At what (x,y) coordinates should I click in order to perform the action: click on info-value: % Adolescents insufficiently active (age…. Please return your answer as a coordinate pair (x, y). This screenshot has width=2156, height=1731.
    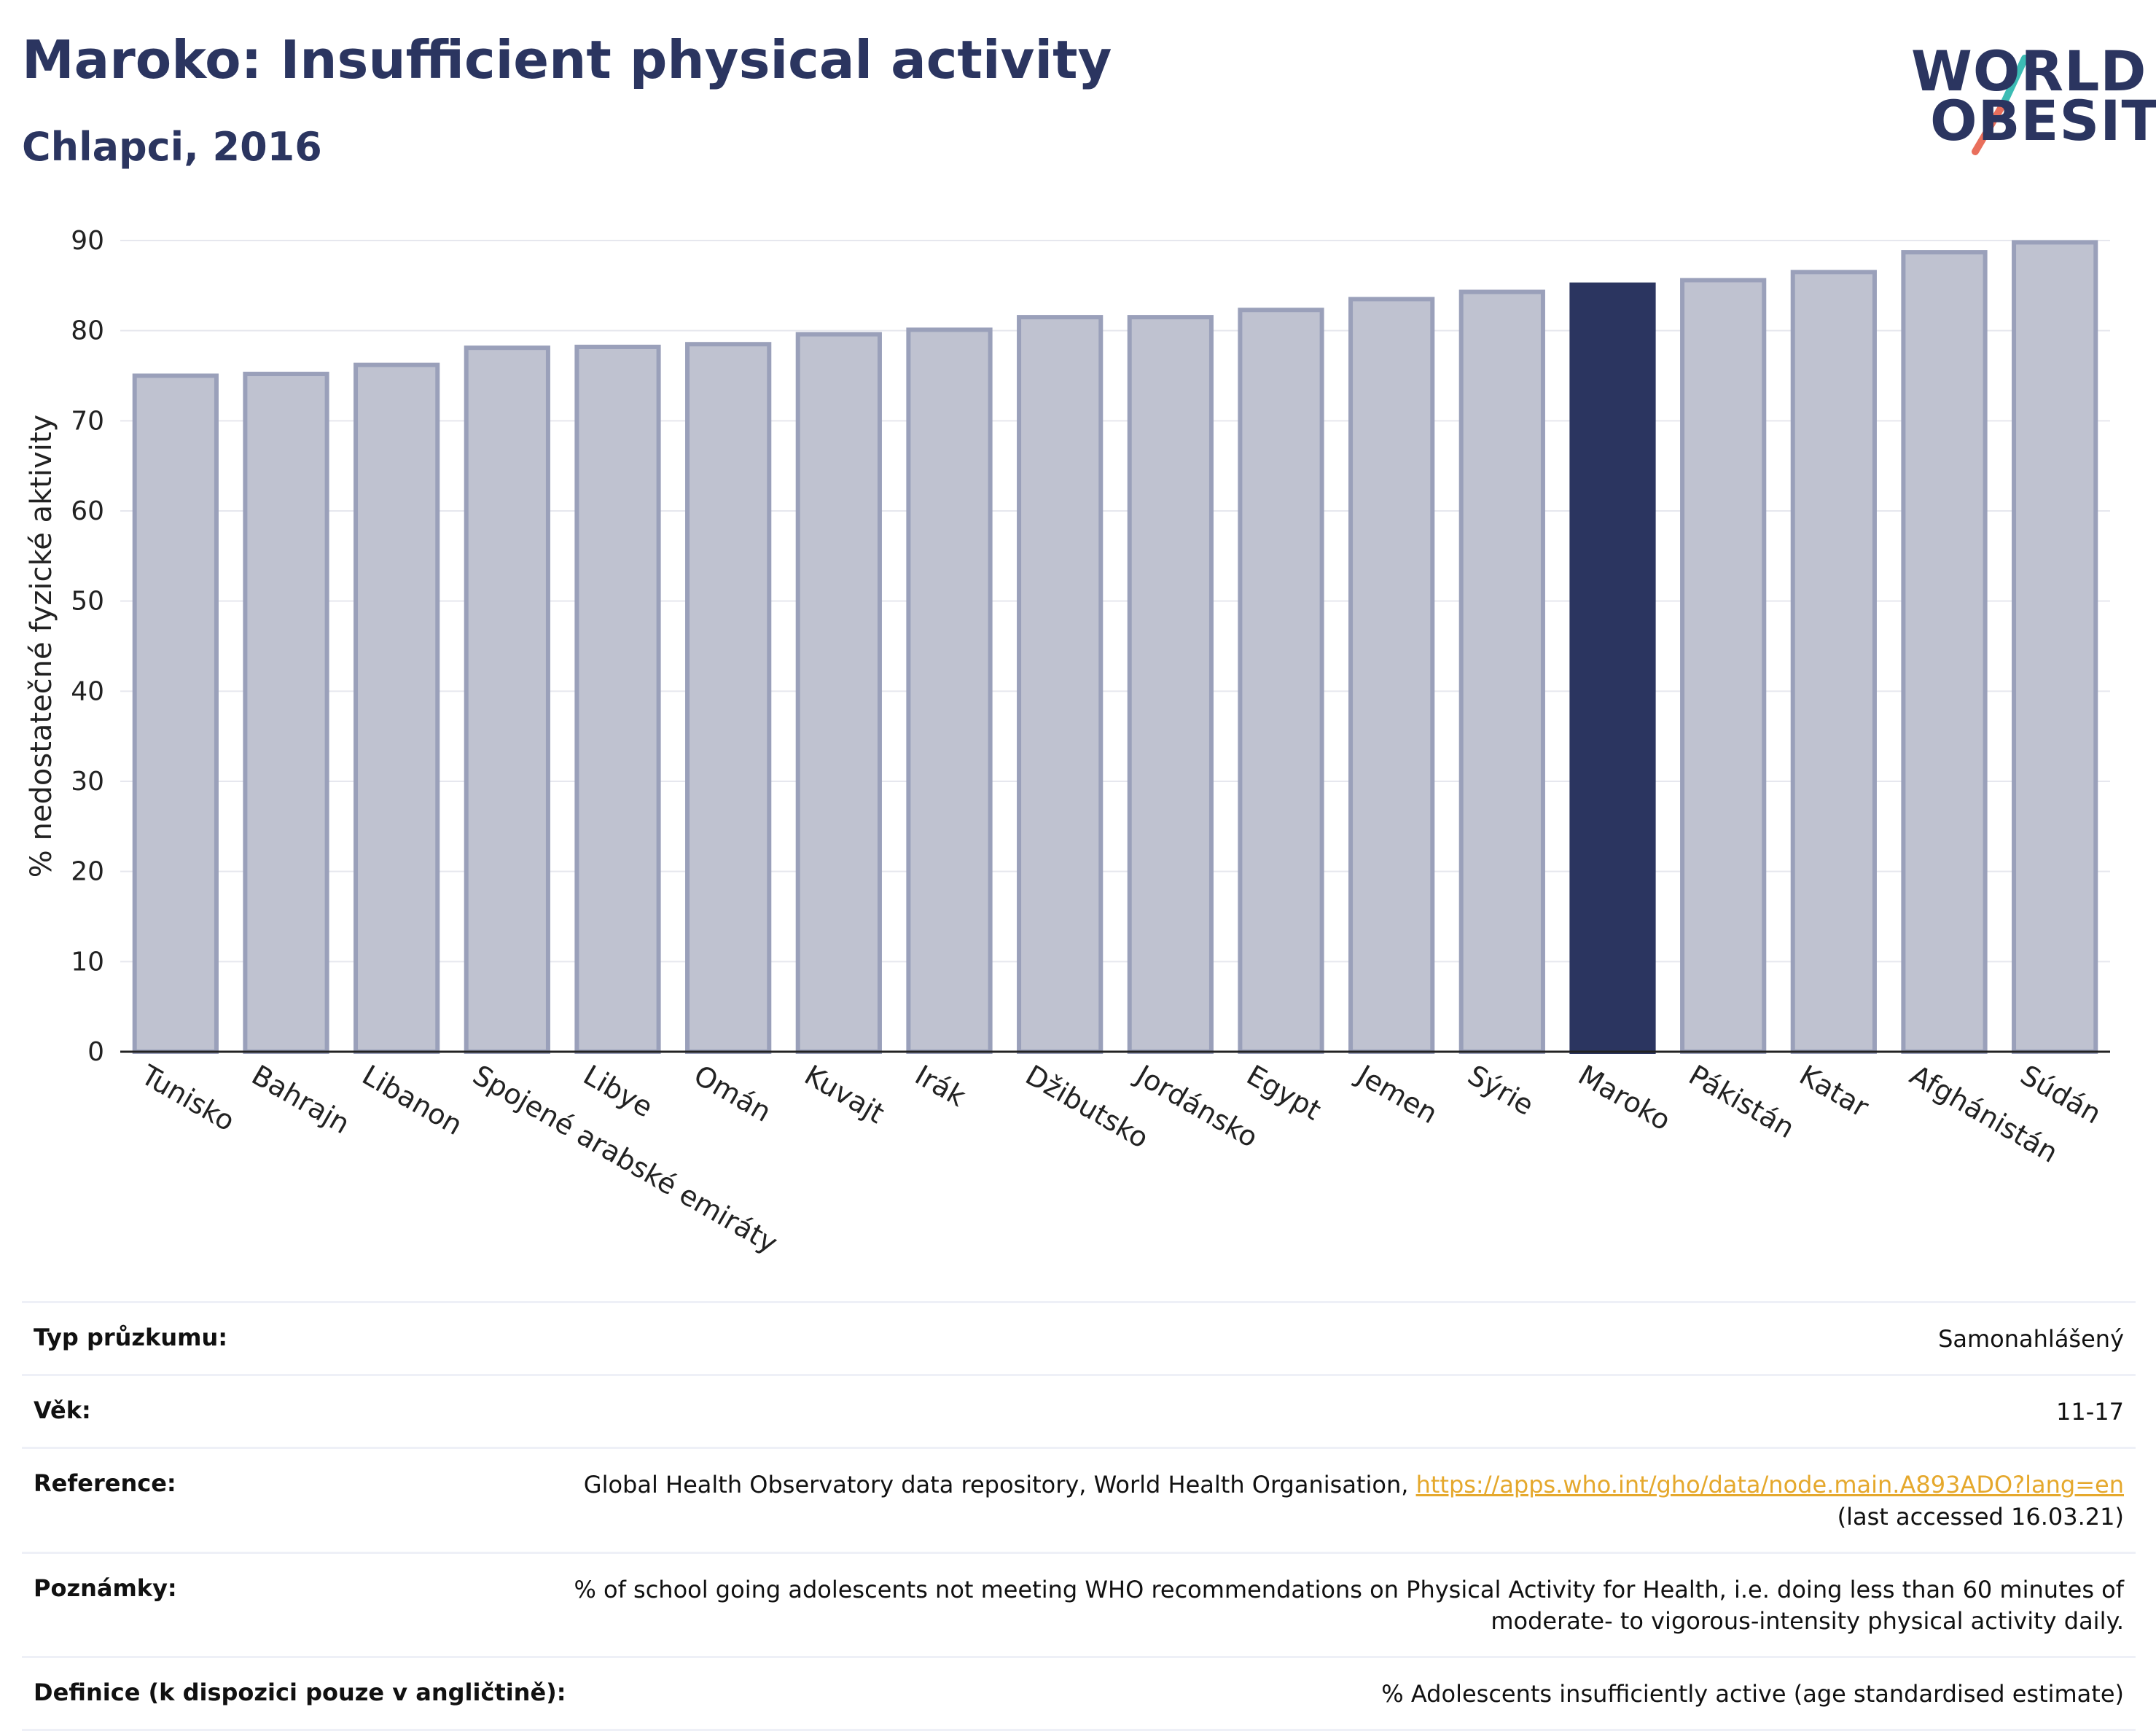
    Looking at the image, I should click on (1752, 1694).